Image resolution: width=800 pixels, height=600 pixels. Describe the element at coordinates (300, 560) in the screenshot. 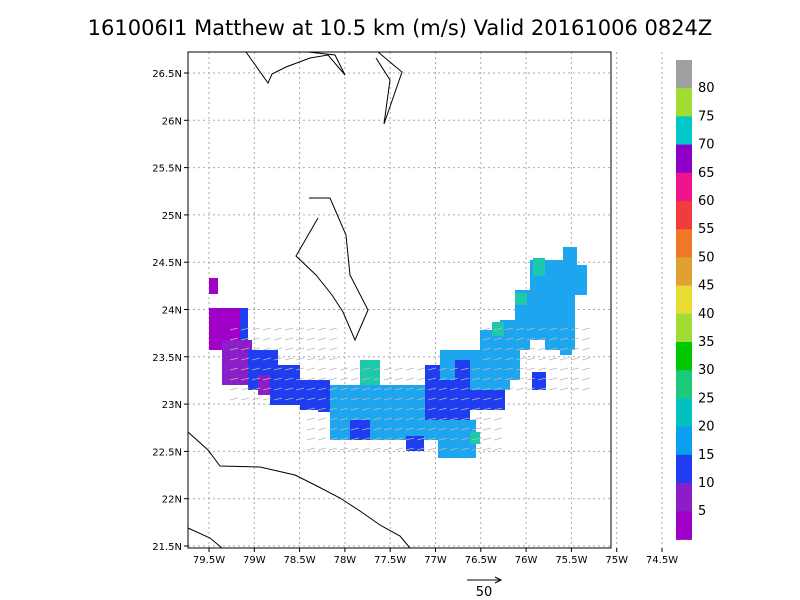

I see `lon-label: 78.5W` at that location.